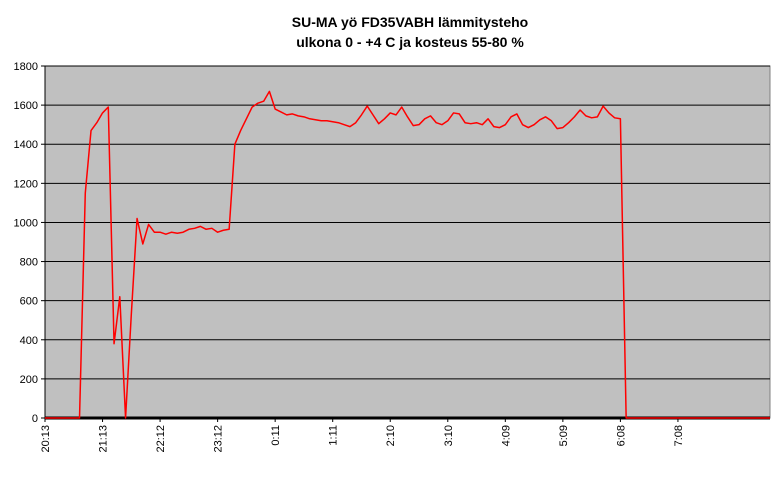 Image resolution: width=782 pixels, height=480 pixels. Describe the element at coordinates (26, 223) in the screenshot. I see `y-tick-label: 1000` at that location.